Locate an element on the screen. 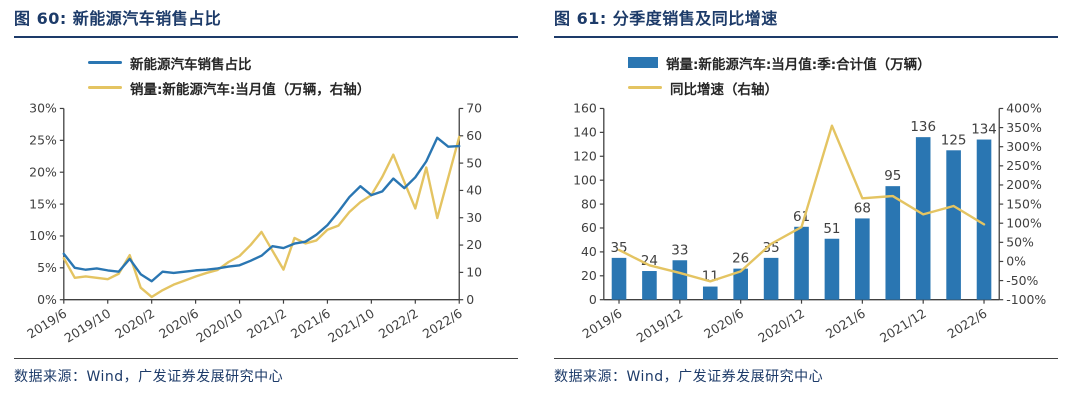  svg-text: 2021/10 is located at coordinates (351, 325).